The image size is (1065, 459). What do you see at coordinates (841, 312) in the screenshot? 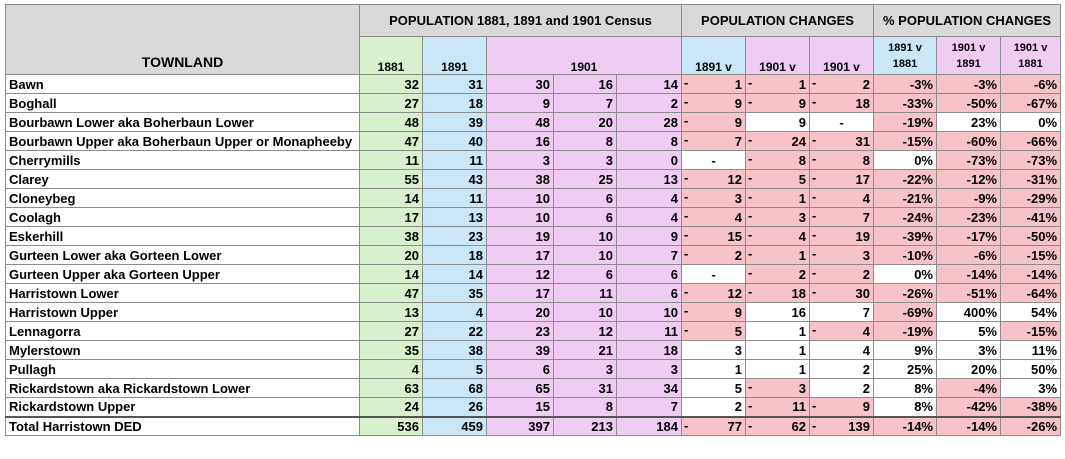
I see `change-1901-v-1881-cell: 7` at bounding box center [841, 312].